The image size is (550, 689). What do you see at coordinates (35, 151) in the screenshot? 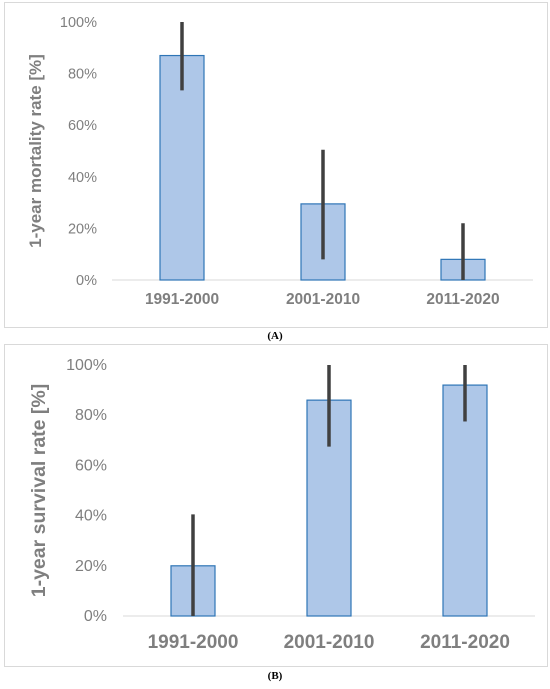
I see `y-axis-label: 1-year mortality rate [%]` at bounding box center [35, 151].